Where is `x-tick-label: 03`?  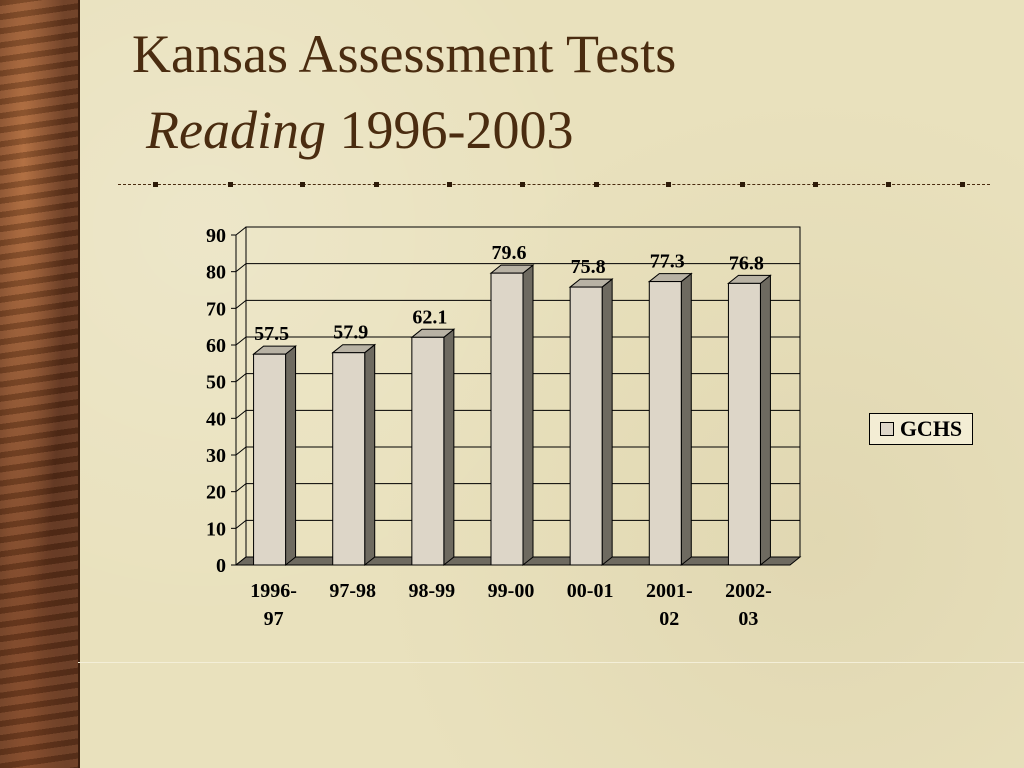 x-tick-label: 03 is located at coordinates (748, 619).